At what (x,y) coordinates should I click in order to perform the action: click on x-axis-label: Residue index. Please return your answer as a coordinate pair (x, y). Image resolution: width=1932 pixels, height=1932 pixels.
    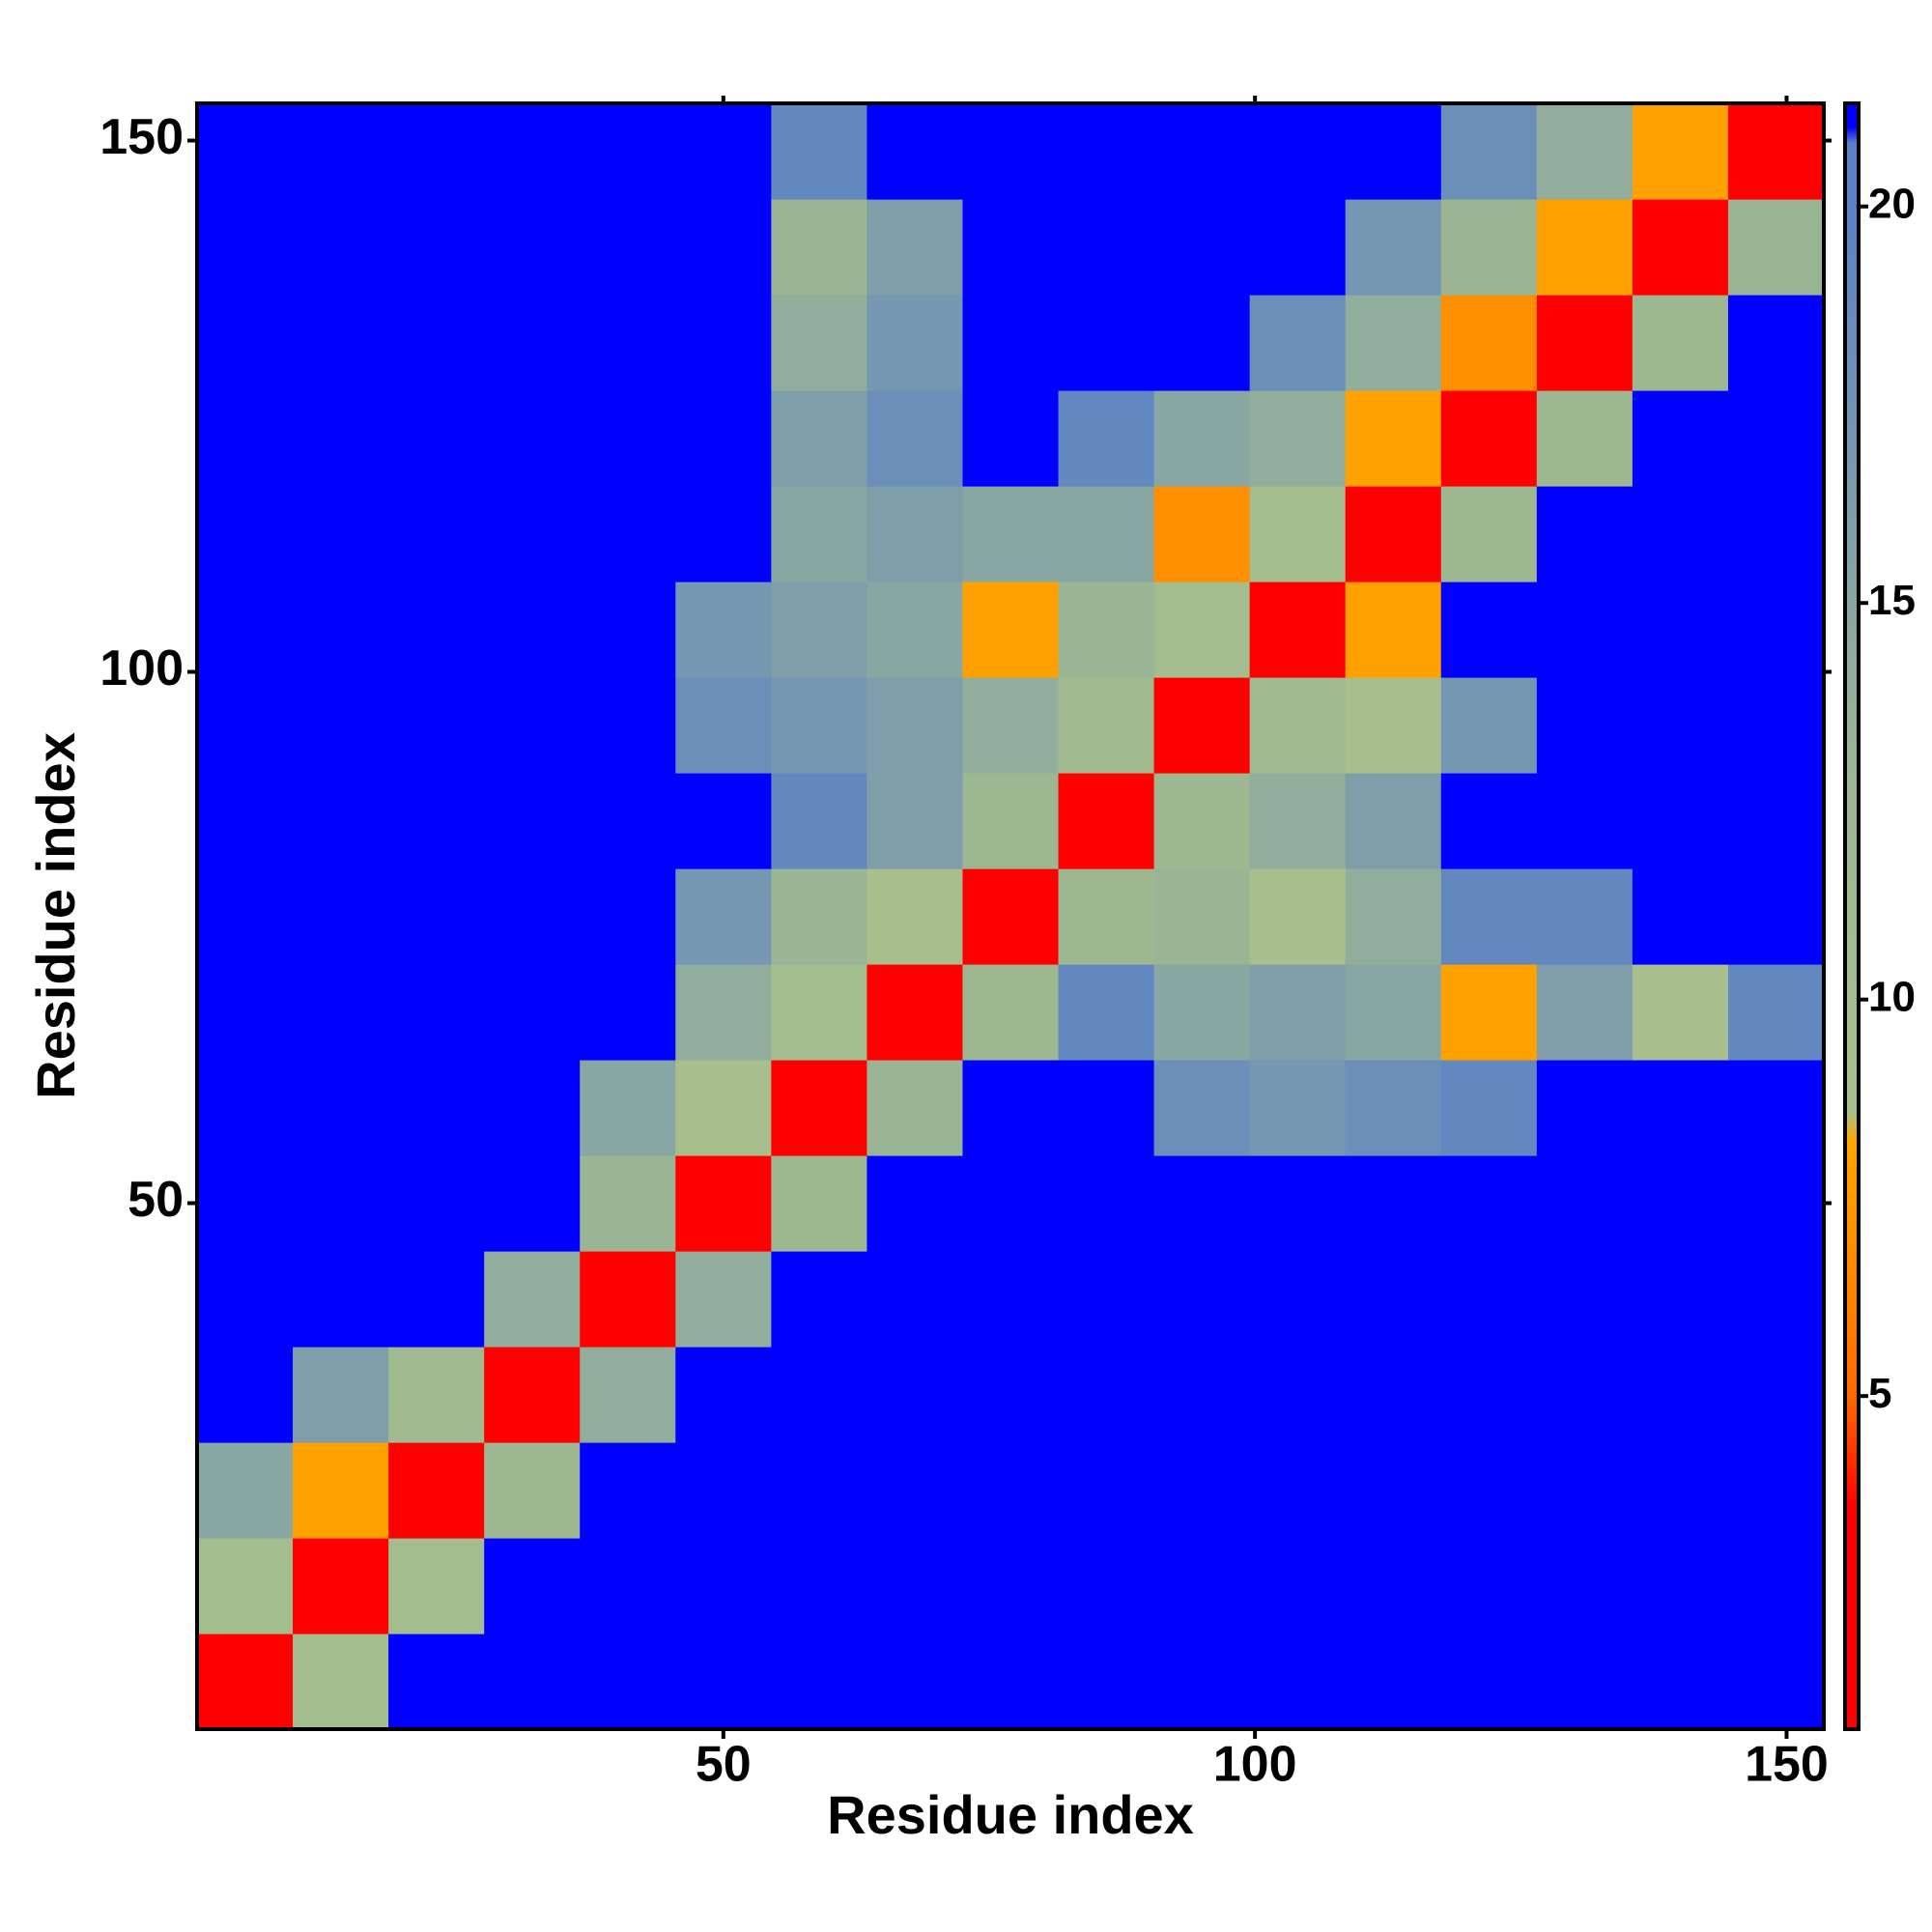
    Looking at the image, I should click on (1011, 1814).